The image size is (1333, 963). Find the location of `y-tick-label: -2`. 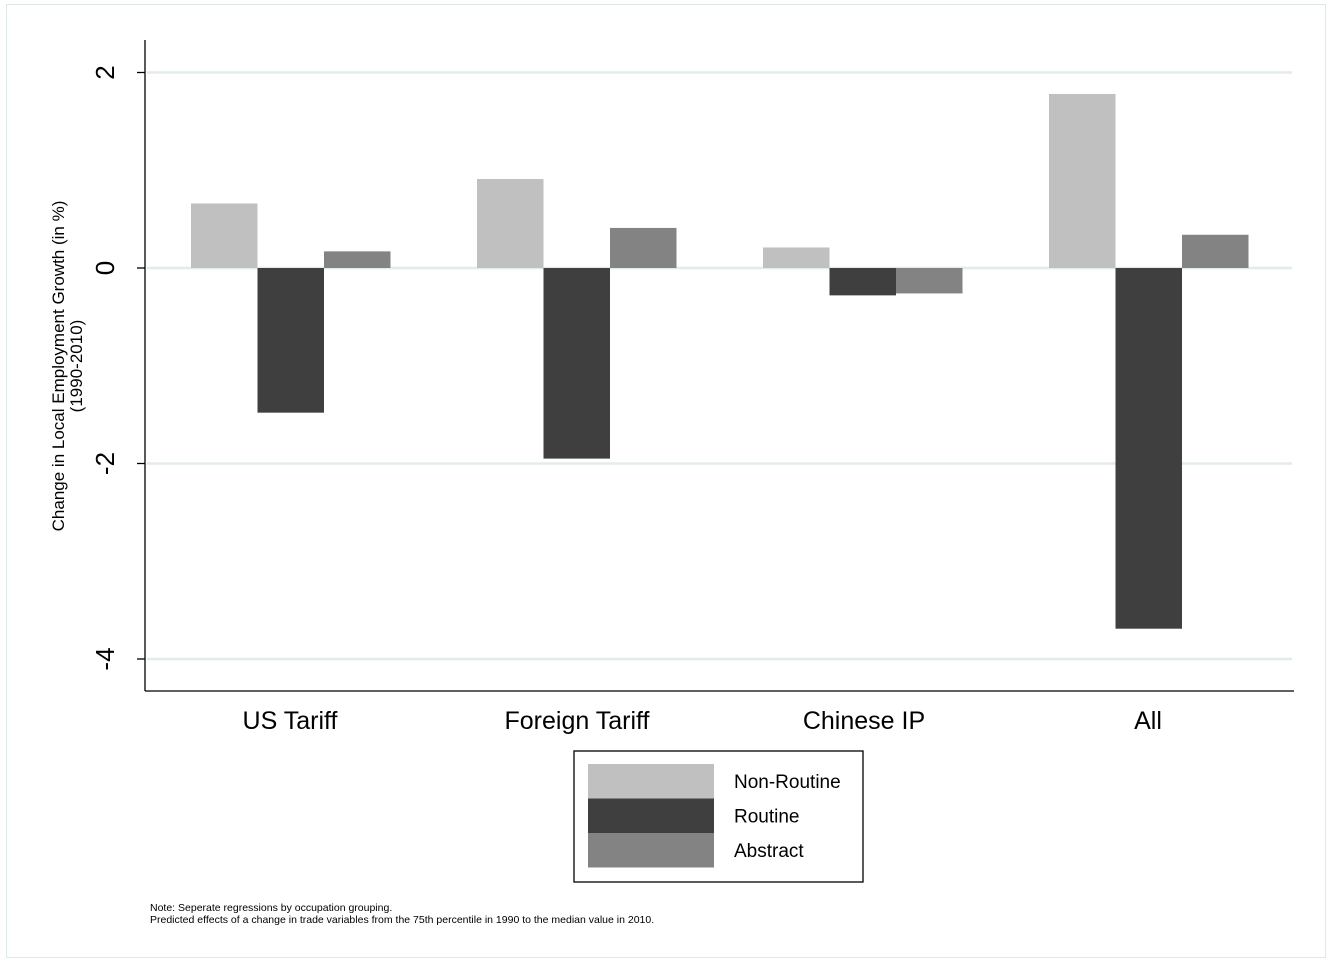

y-tick-label: -2 is located at coordinates (105, 463).